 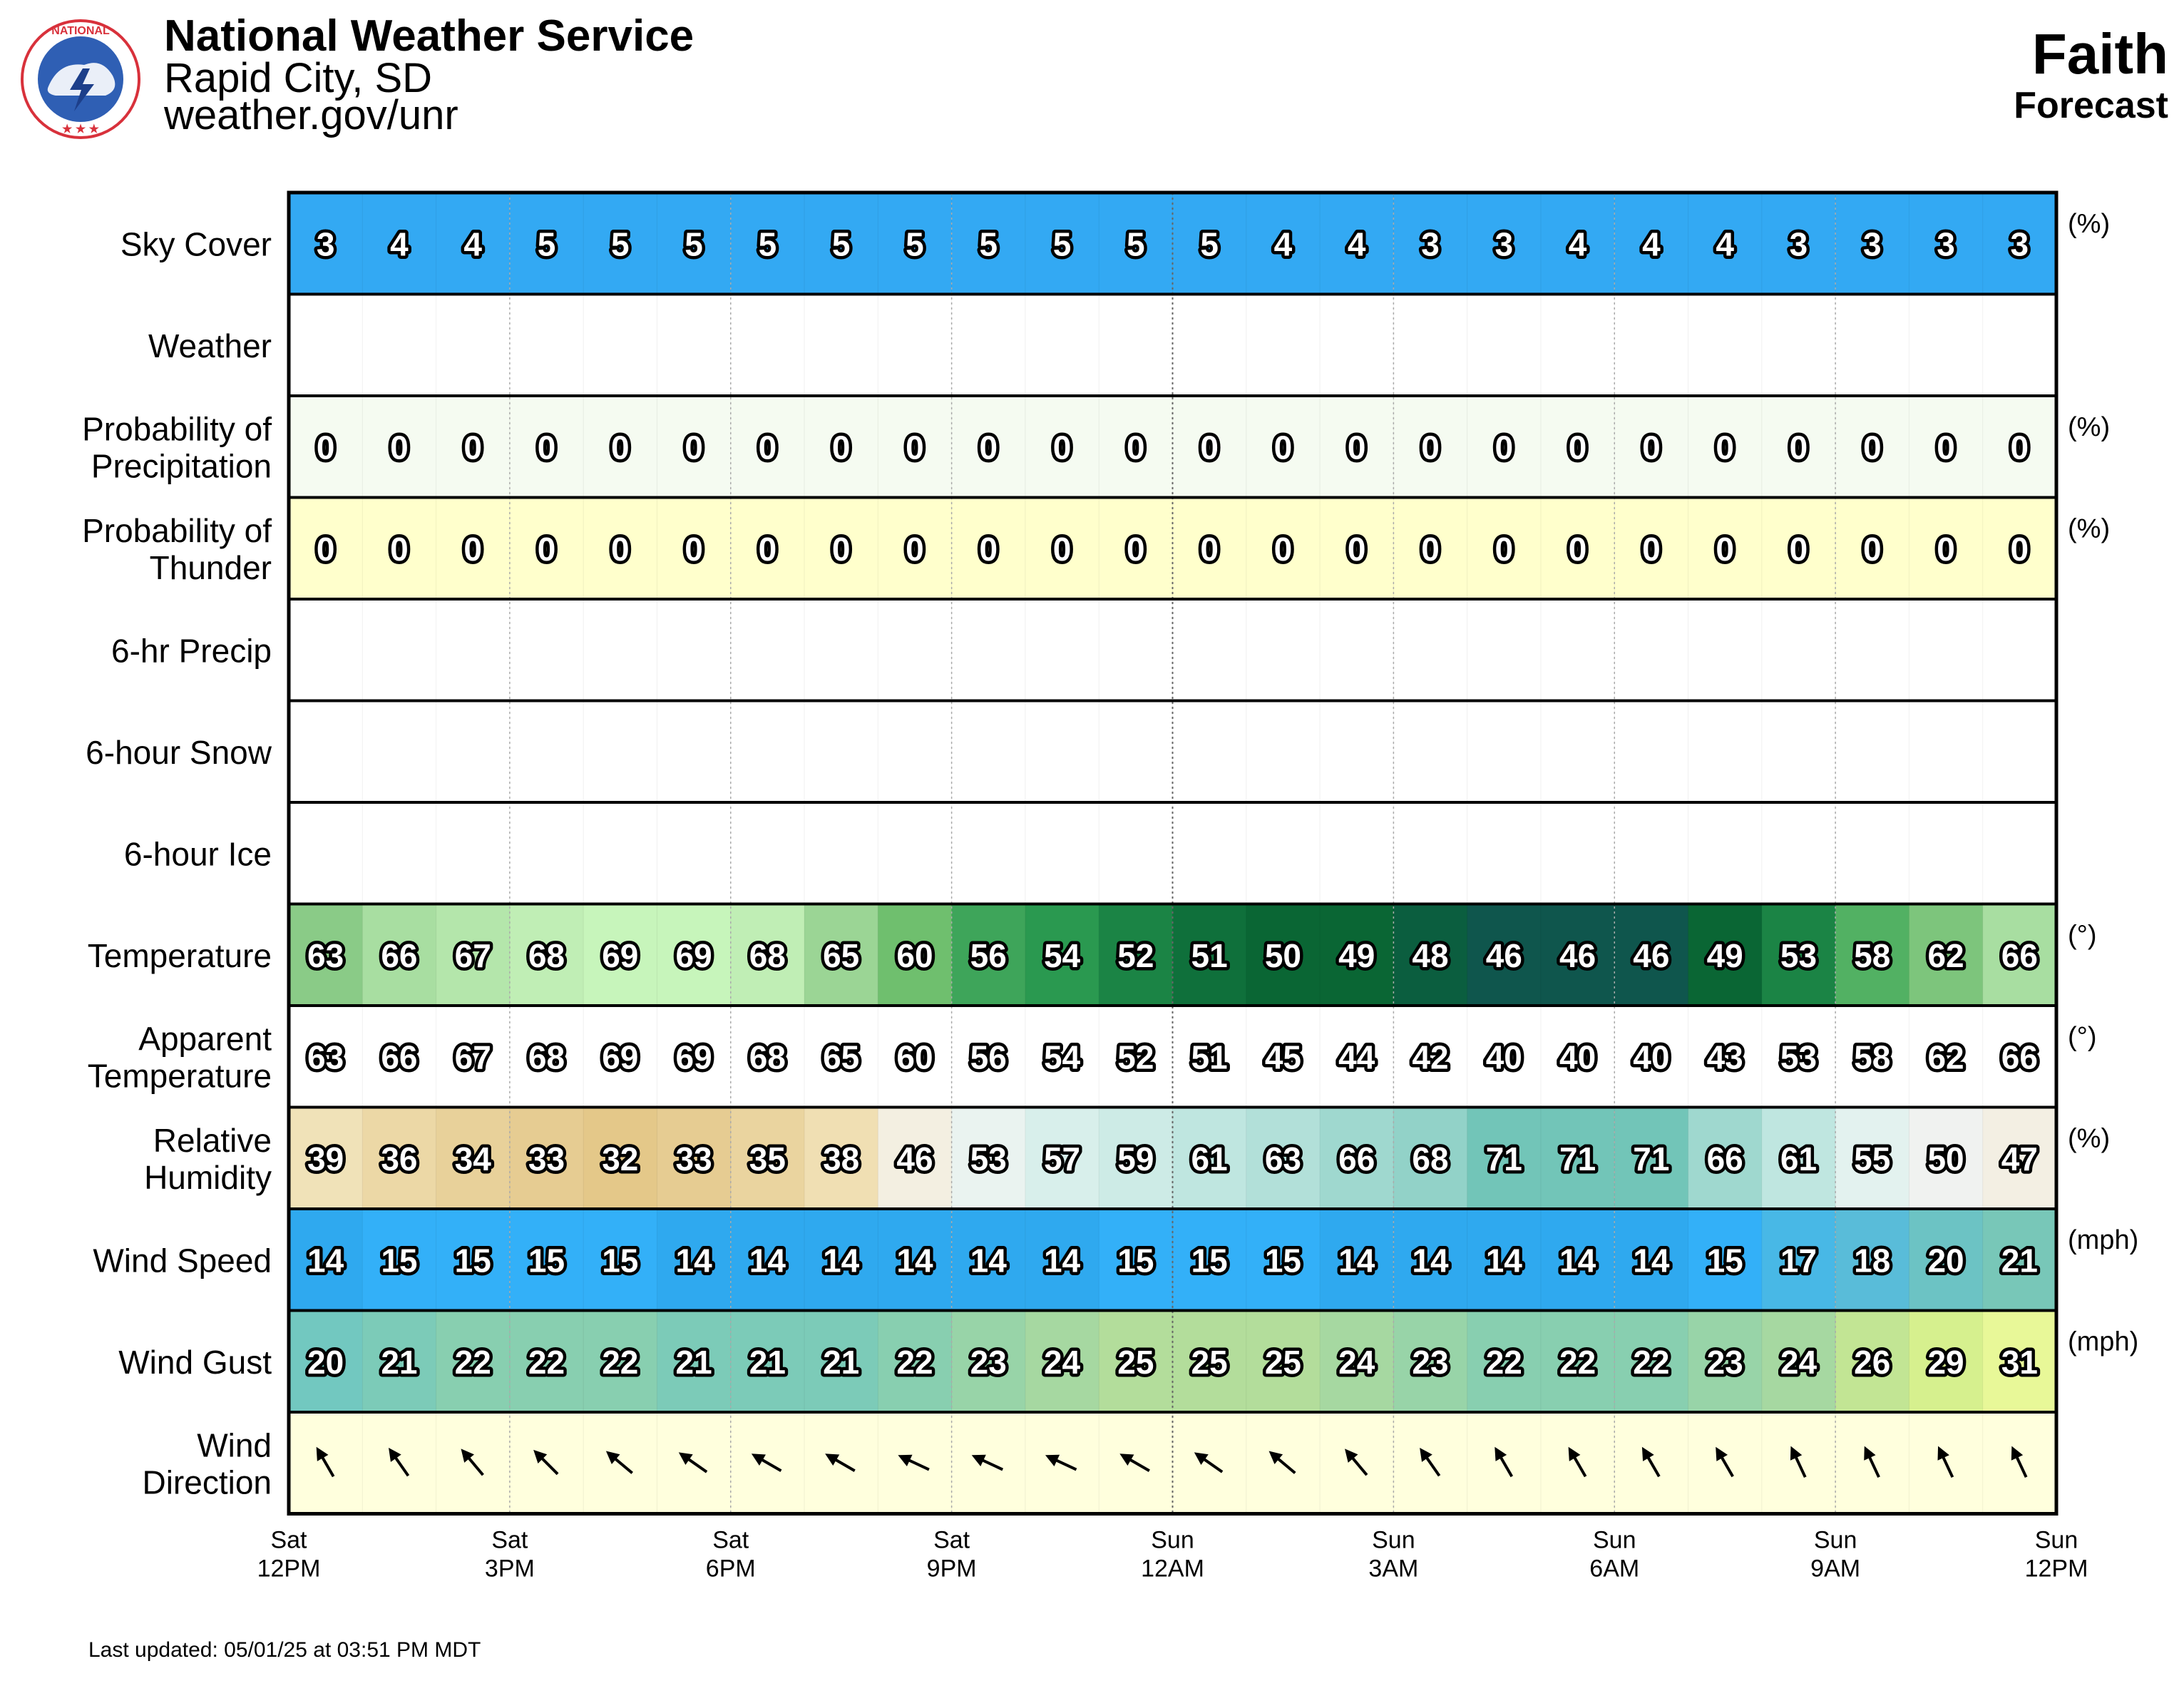 I want to click on cell-value-humidity: 53, so click(x=988, y=1158).